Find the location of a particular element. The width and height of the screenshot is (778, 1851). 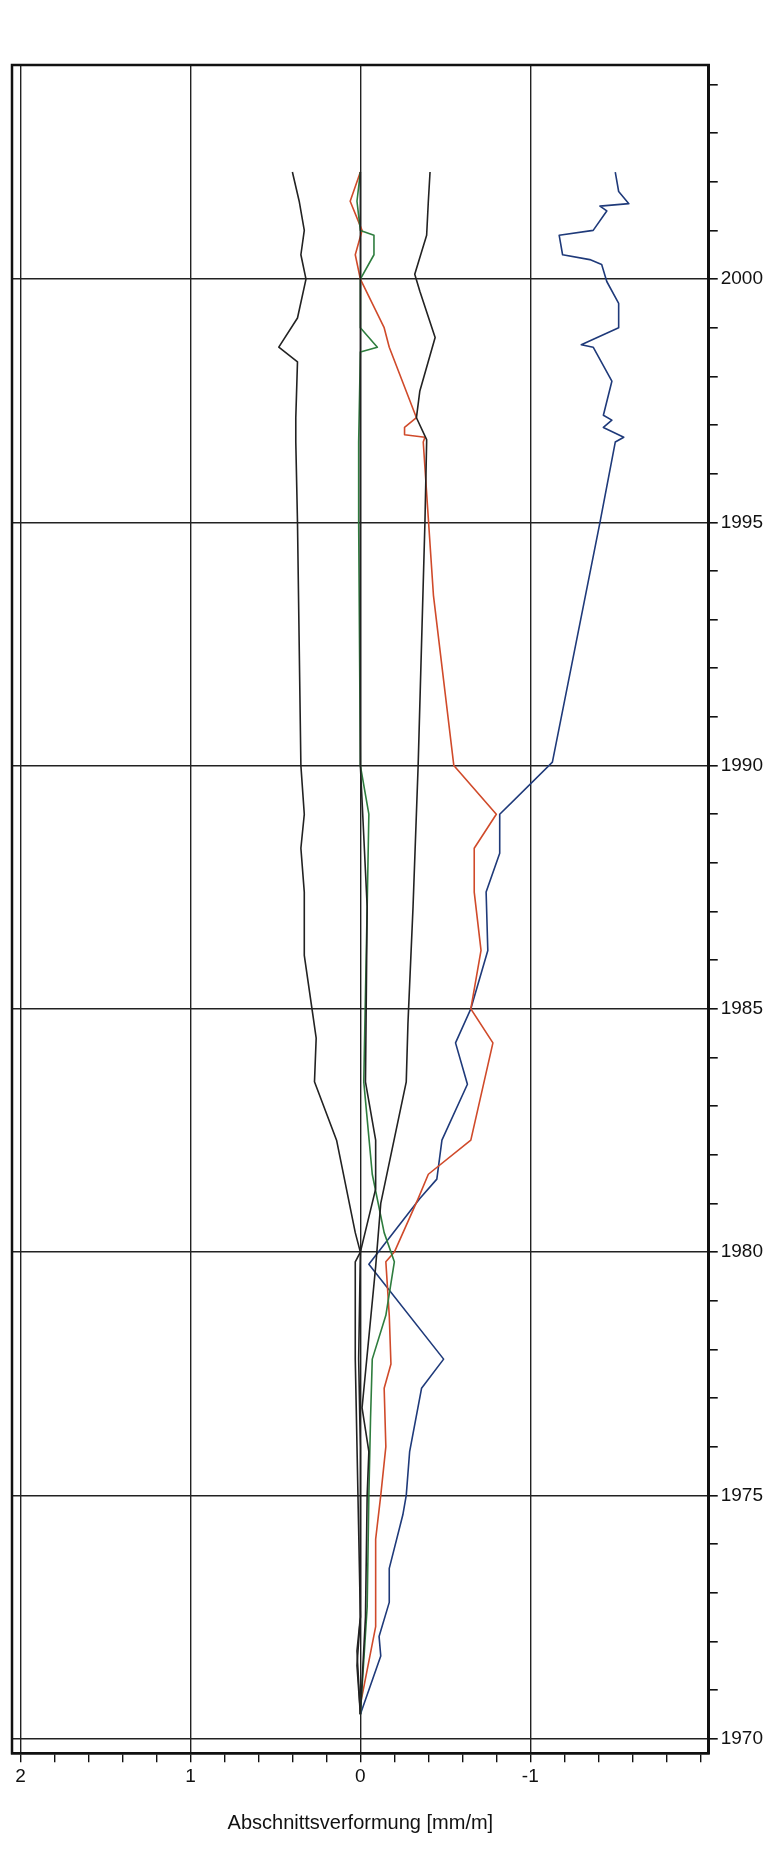

y-tick-label: 1995 is located at coordinates (742, 521).